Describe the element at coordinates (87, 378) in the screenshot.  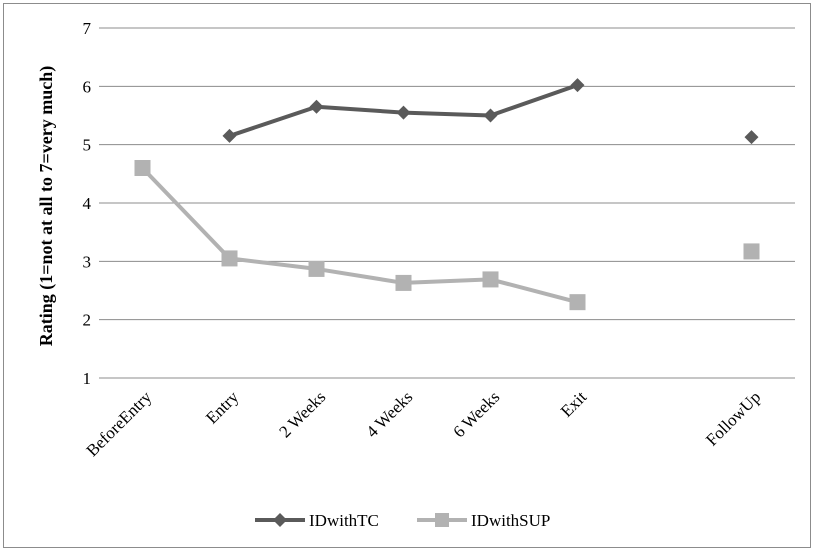
I see `y-tick-label: 1` at that location.